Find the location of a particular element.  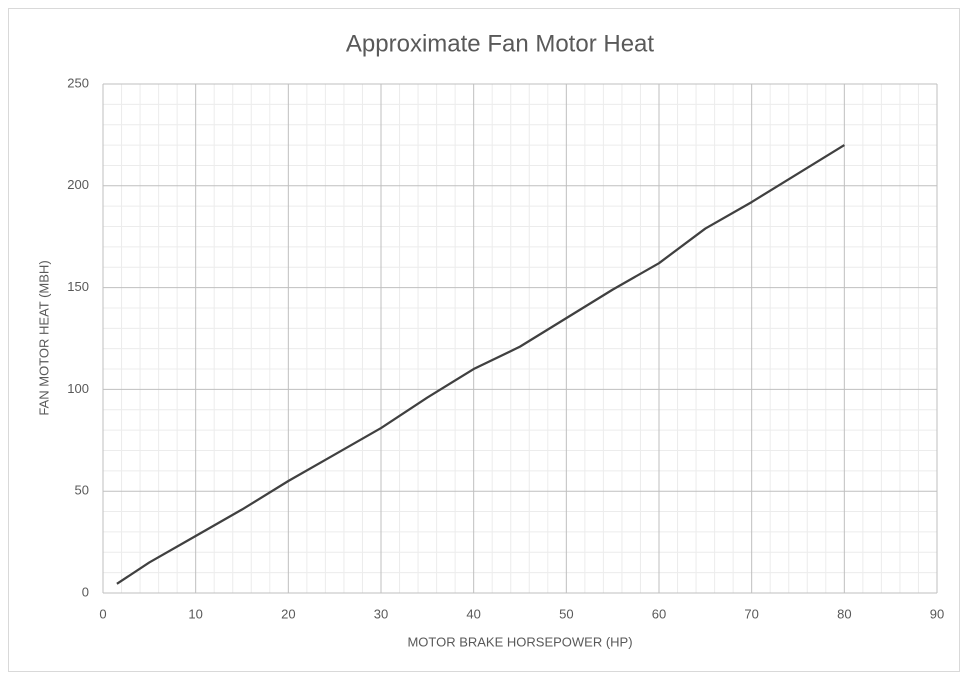

x-tick-label: 10 is located at coordinates (195, 613).